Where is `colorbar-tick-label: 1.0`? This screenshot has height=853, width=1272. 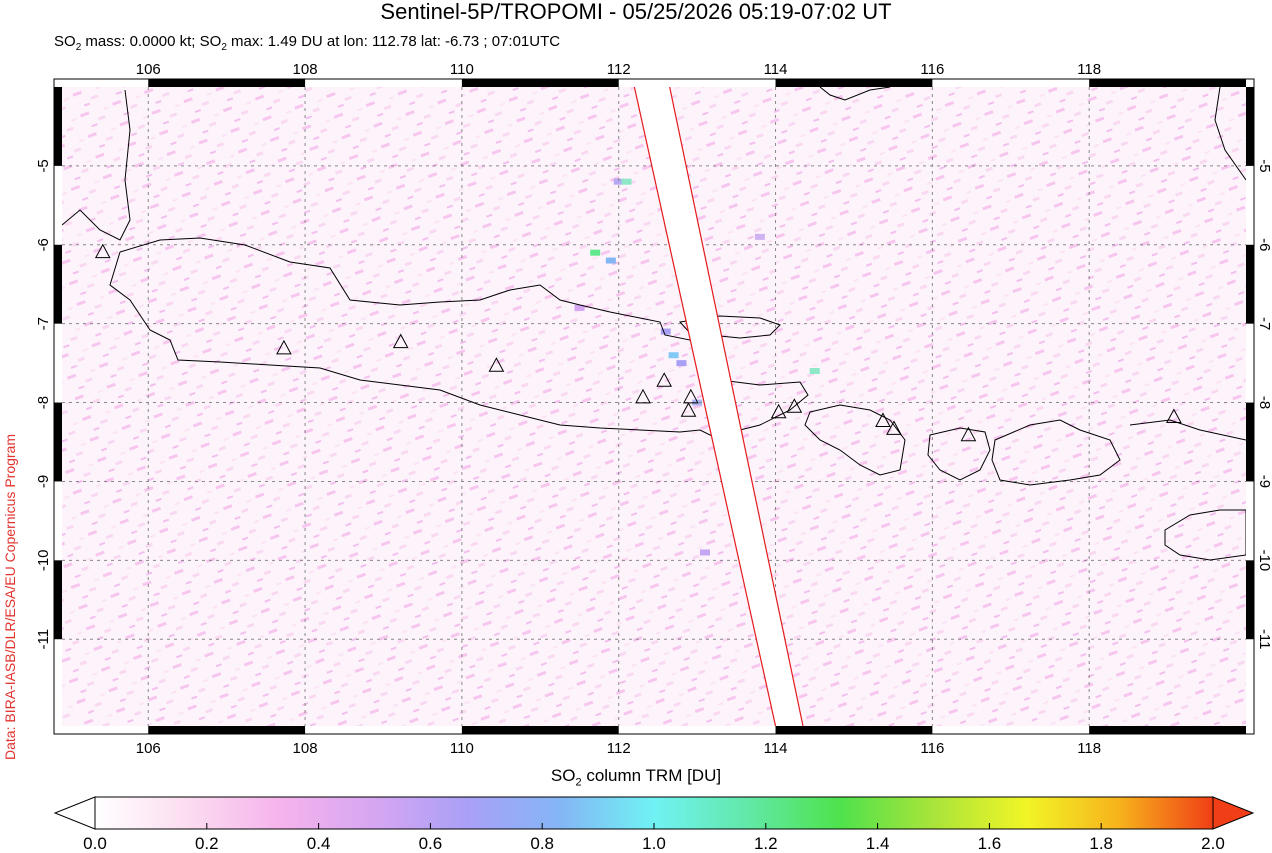 colorbar-tick-label: 1.0 is located at coordinates (654, 843).